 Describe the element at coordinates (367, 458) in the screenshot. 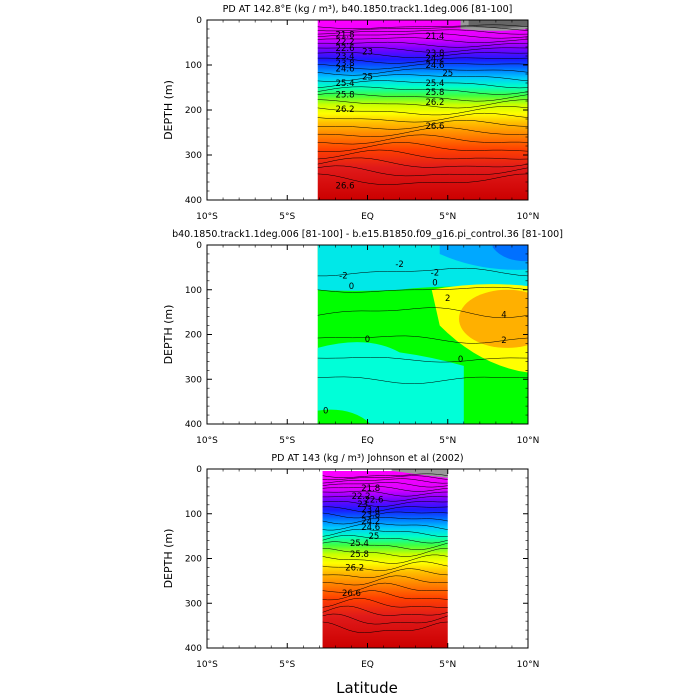

I see `chart-title: PD AT 143 (kg / m³) Johnson et al (2002)` at that location.